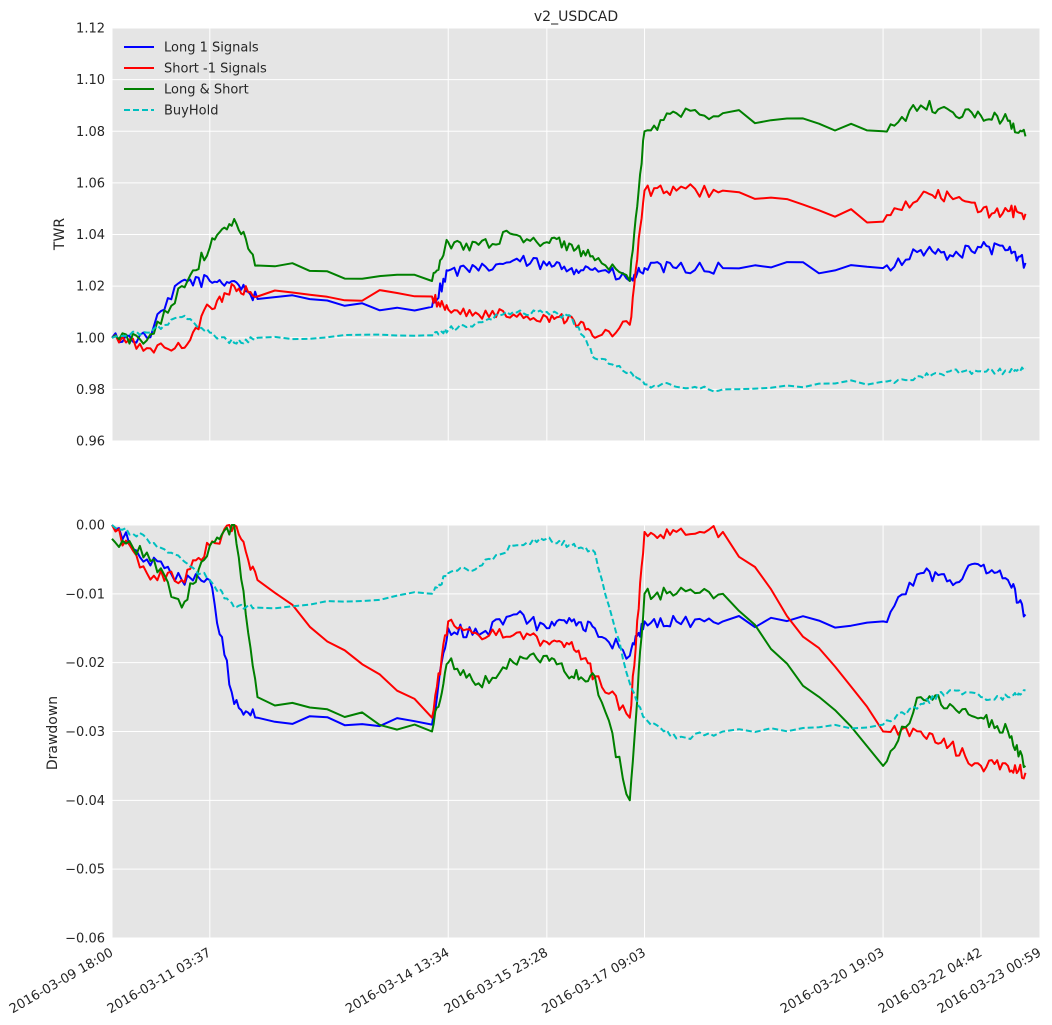 This screenshot has height=1025, width=1052. Describe the element at coordinates (989, 981) in the screenshot. I see `x-tick-label: 2016-03-23 00:59` at that location.